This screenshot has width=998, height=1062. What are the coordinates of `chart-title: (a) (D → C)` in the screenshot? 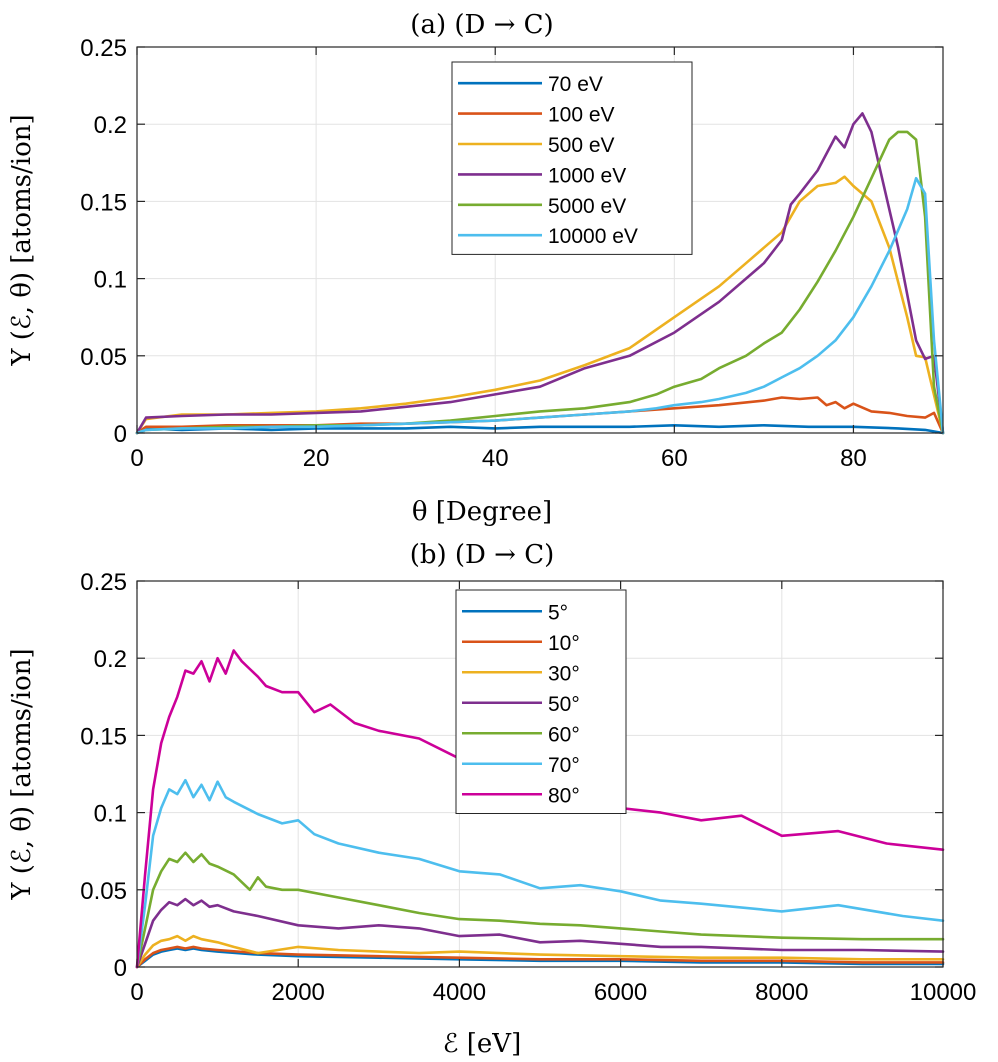 It's located at (481, 25).